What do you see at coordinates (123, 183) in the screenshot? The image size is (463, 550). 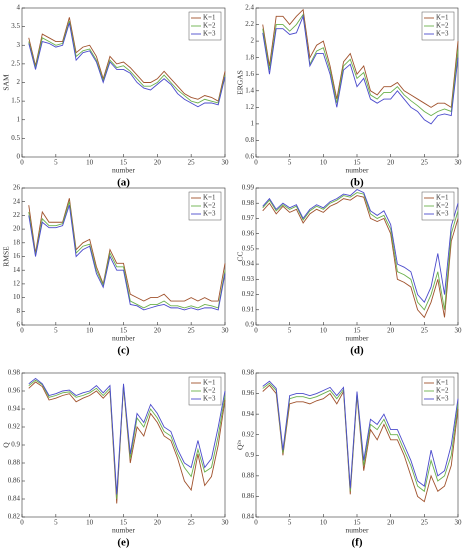 I see `caption: (a)` at bounding box center [123, 183].